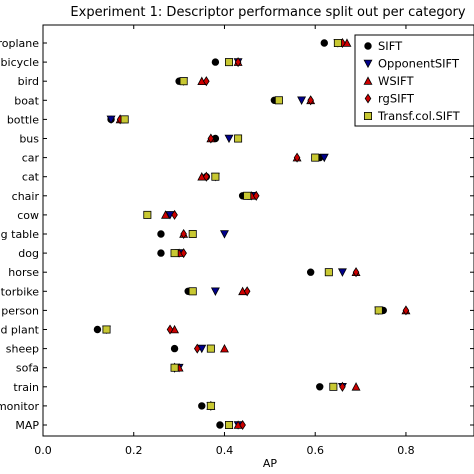 Image resolution: width=474 pixels, height=474 pixels. What do you see at coordinates (356, 272) in the screenshot?
I see `point-rgsift-horse` at bounding box center [356, 272].